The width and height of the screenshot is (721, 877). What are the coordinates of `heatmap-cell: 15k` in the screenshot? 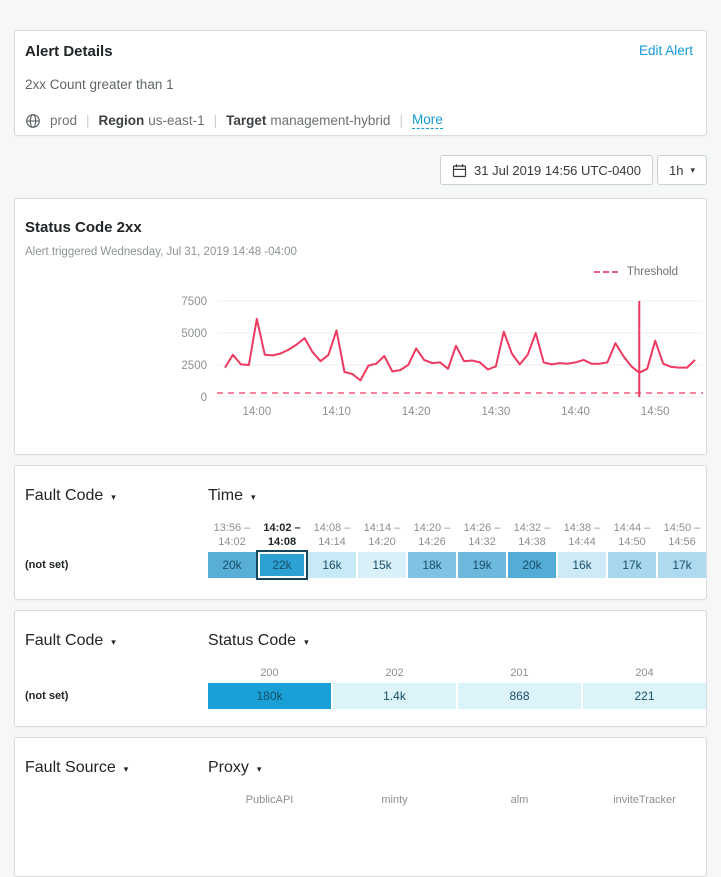 It's located at (382, 565).